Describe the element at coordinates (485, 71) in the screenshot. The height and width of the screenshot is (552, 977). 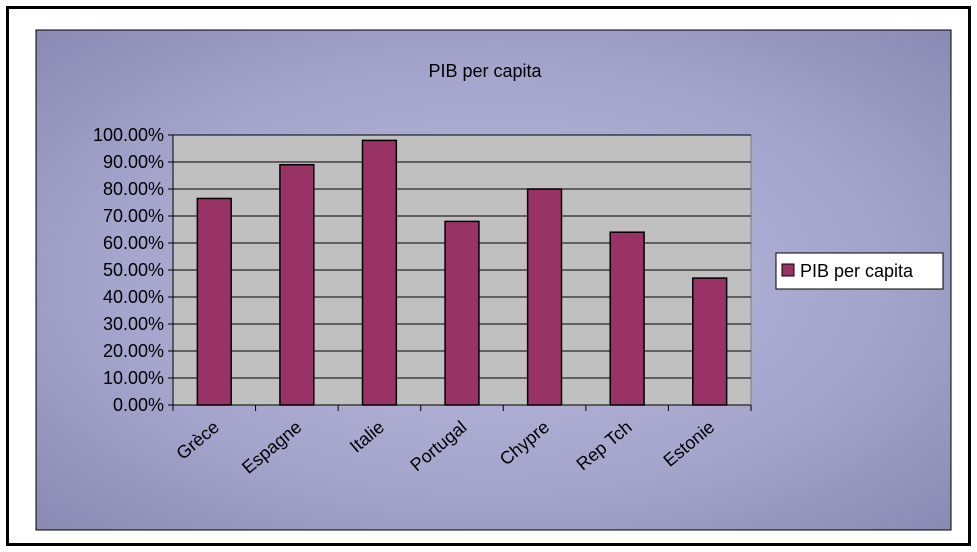
I see `chart-title: PIB per capita` at that location.